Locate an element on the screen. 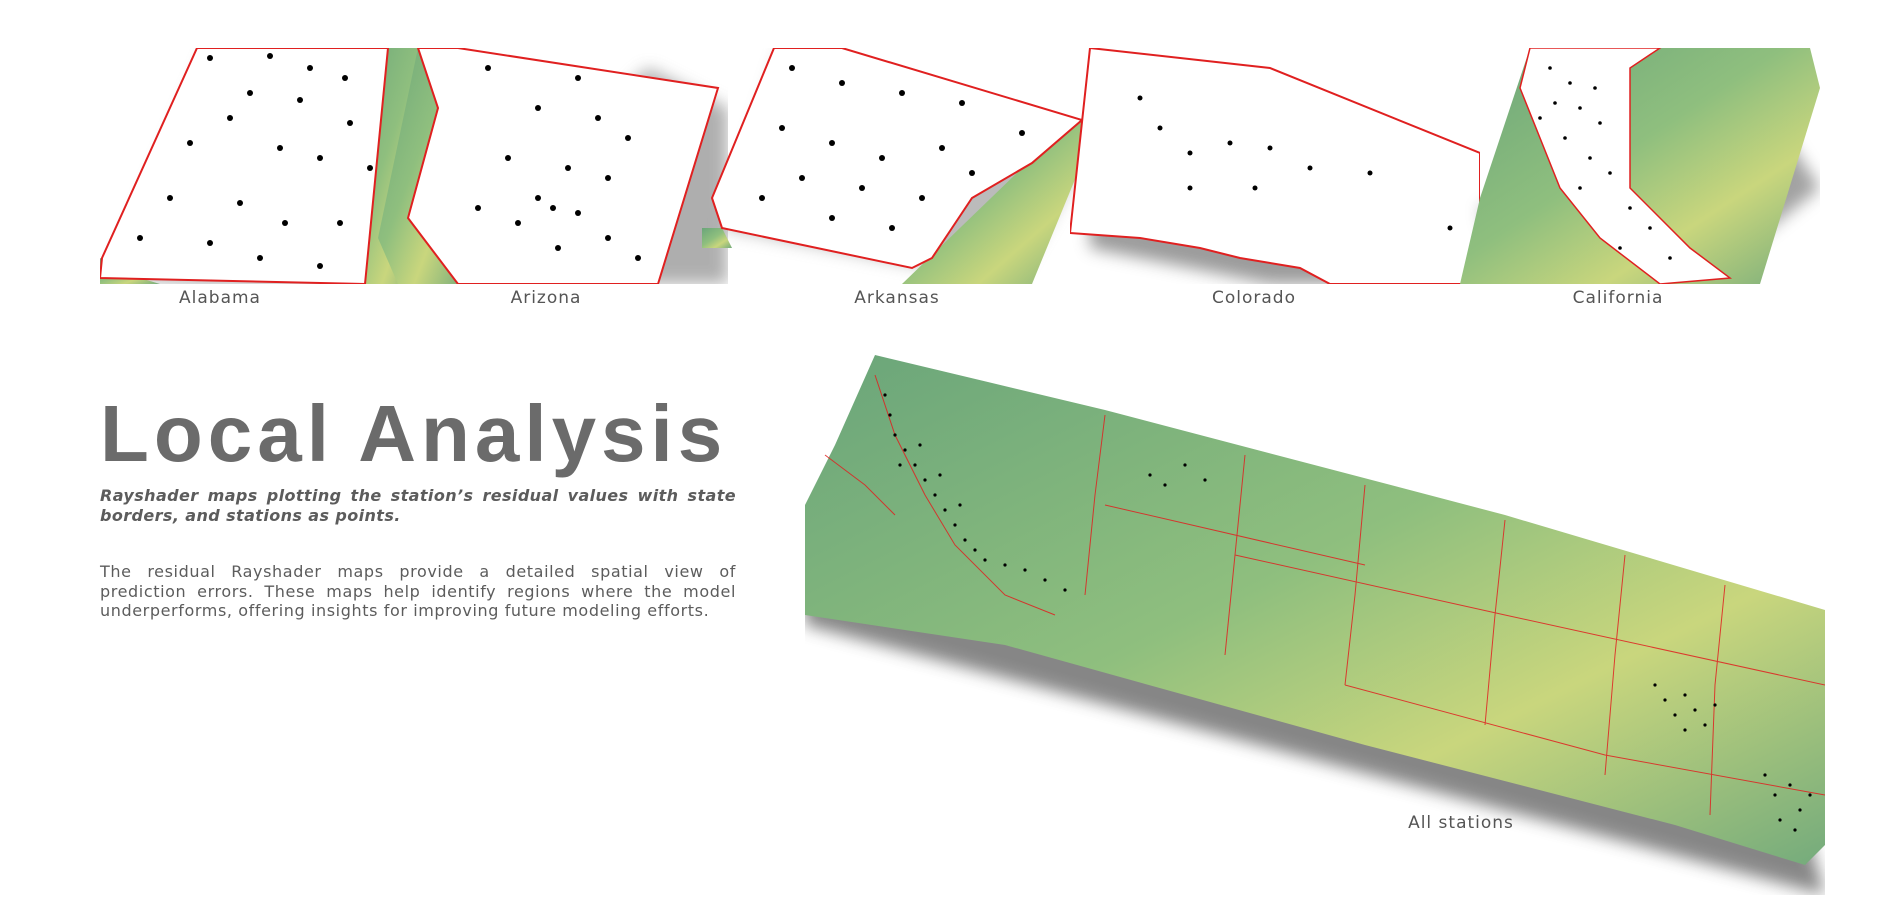  map-arizona is located at coordinates (553, 166).